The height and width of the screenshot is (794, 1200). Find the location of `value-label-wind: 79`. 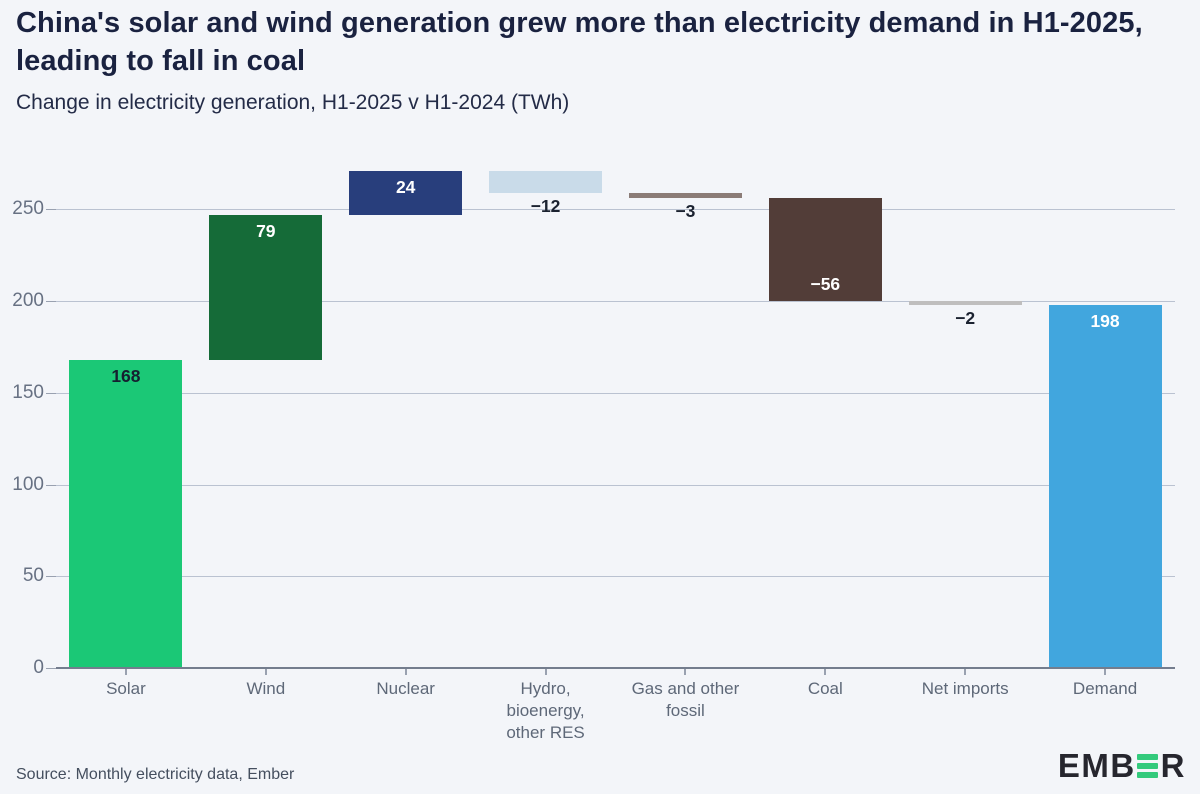

value-label-wind: 79 is located at coordinates (266, 230).